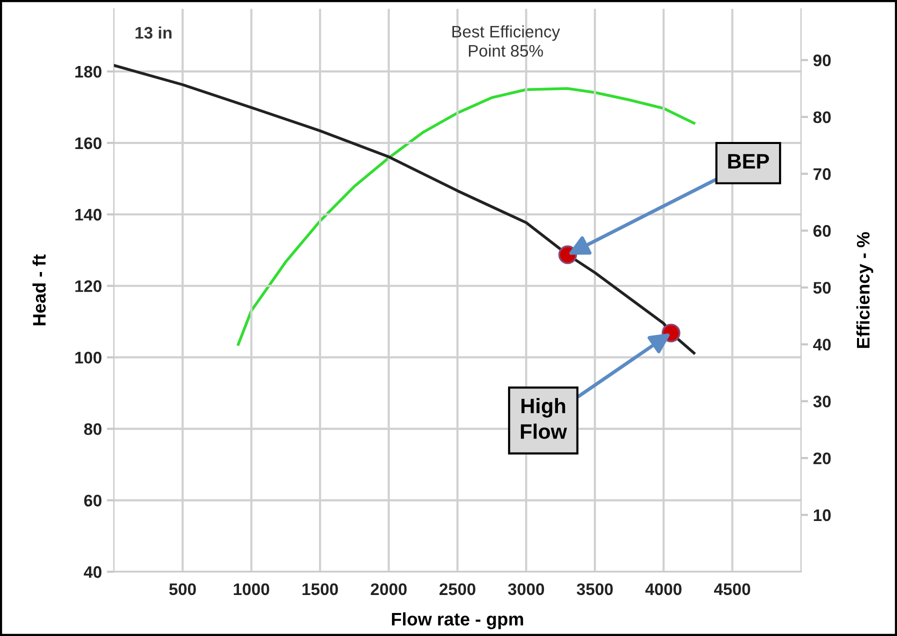  Describe the element at coordinates (865, 290) in the screenshot. I see `y2-axis-title: Efficiency - %` at that location.